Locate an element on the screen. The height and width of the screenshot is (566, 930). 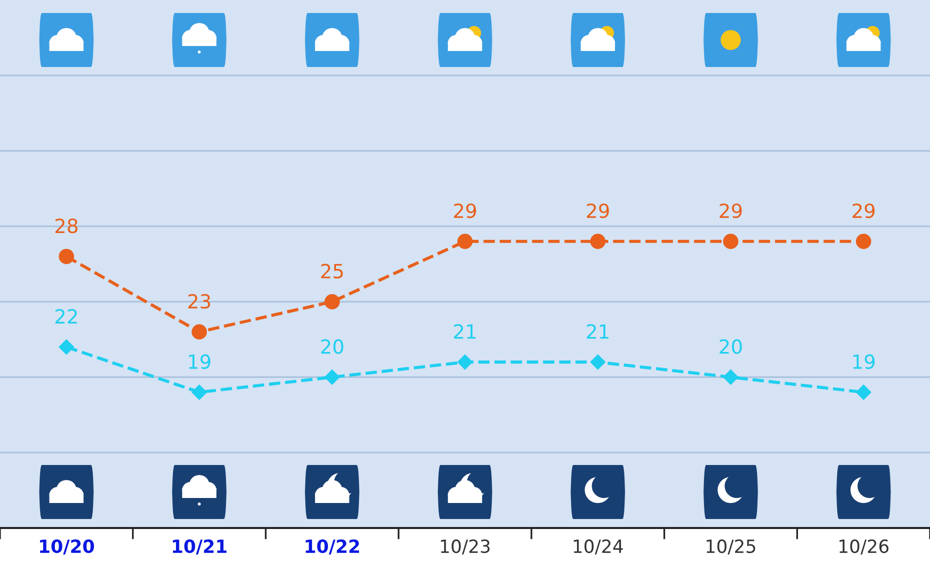
x-tick-label: 10/24 is located at coordinates (598, 547).